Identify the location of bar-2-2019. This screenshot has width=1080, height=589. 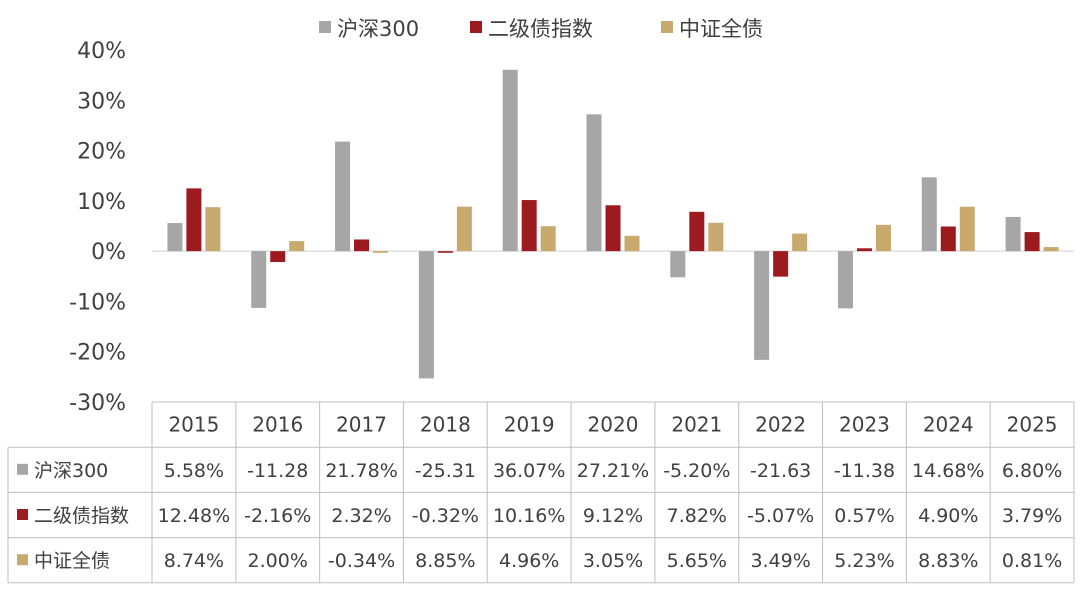
(529, 226).